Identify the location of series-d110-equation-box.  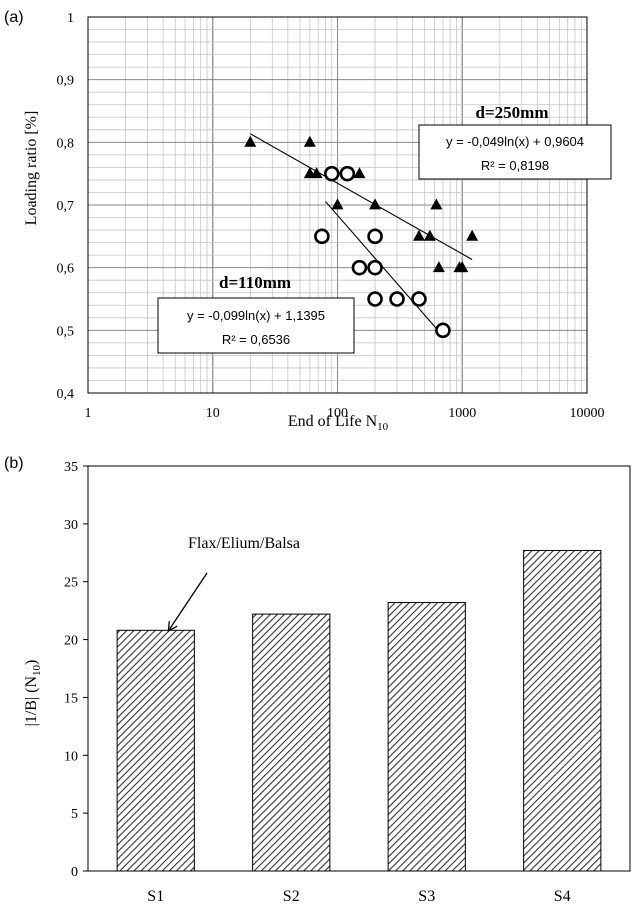
(256, 325).